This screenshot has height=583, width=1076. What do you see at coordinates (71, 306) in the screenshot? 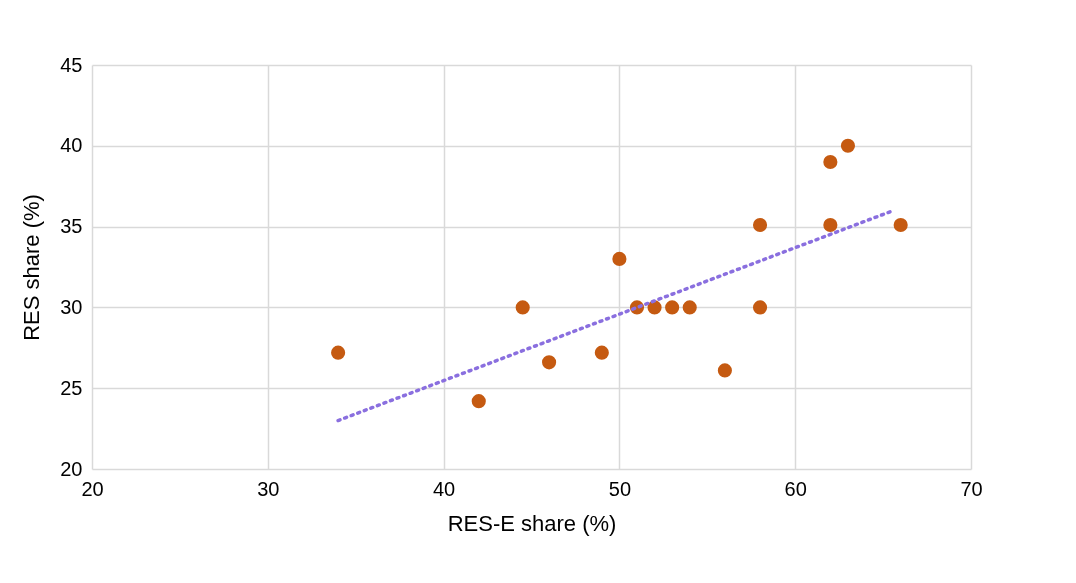
I see `y-tick-label: 30` at bounding box center [71, 306].